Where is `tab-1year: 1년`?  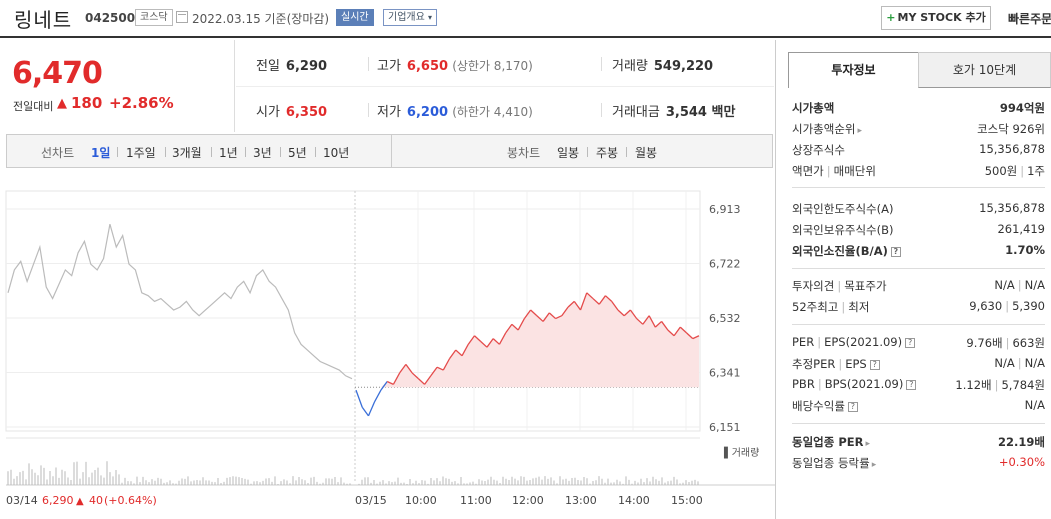
tab-1year: 1년 is located at coordinates (228, 153).